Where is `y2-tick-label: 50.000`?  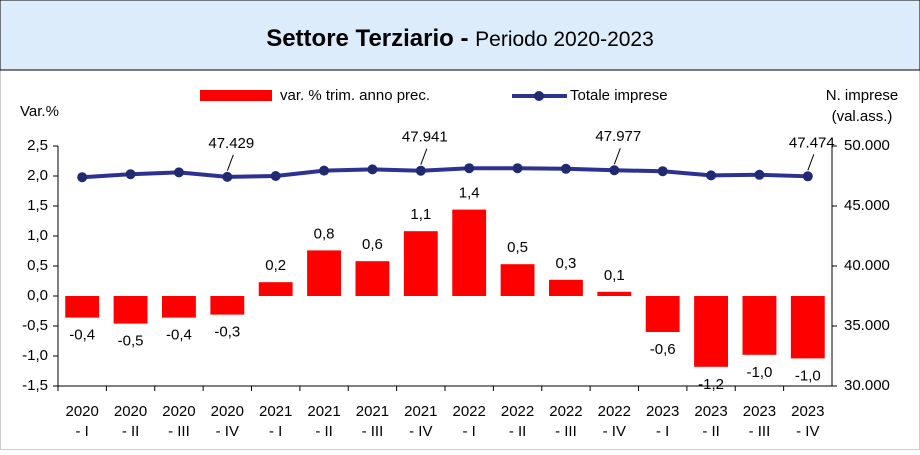
y2-tick-label: 50.000 is located at coordinates (867, 145).